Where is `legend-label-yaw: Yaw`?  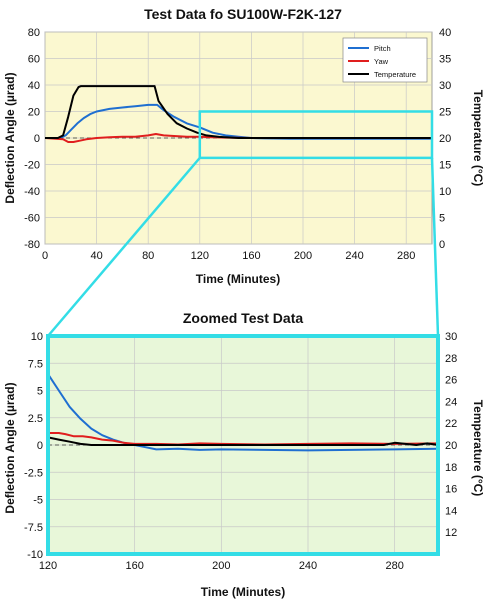
legend-label-yaw: Yaw is located at coordinates (381, 61).